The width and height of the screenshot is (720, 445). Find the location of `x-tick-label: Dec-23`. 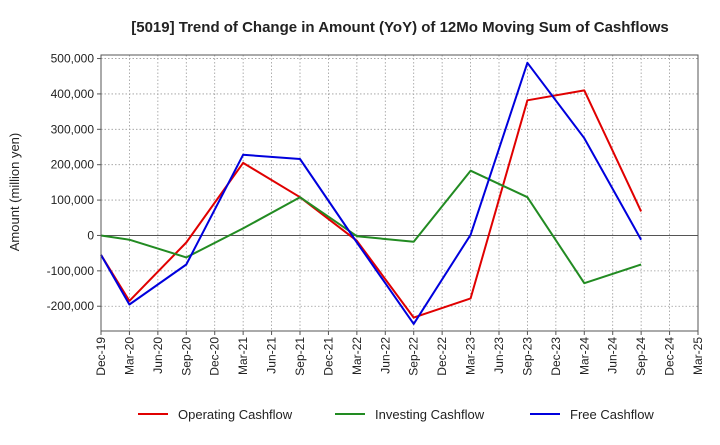

x-tick-label: Dec-23 is located at coordinates (556, 356).